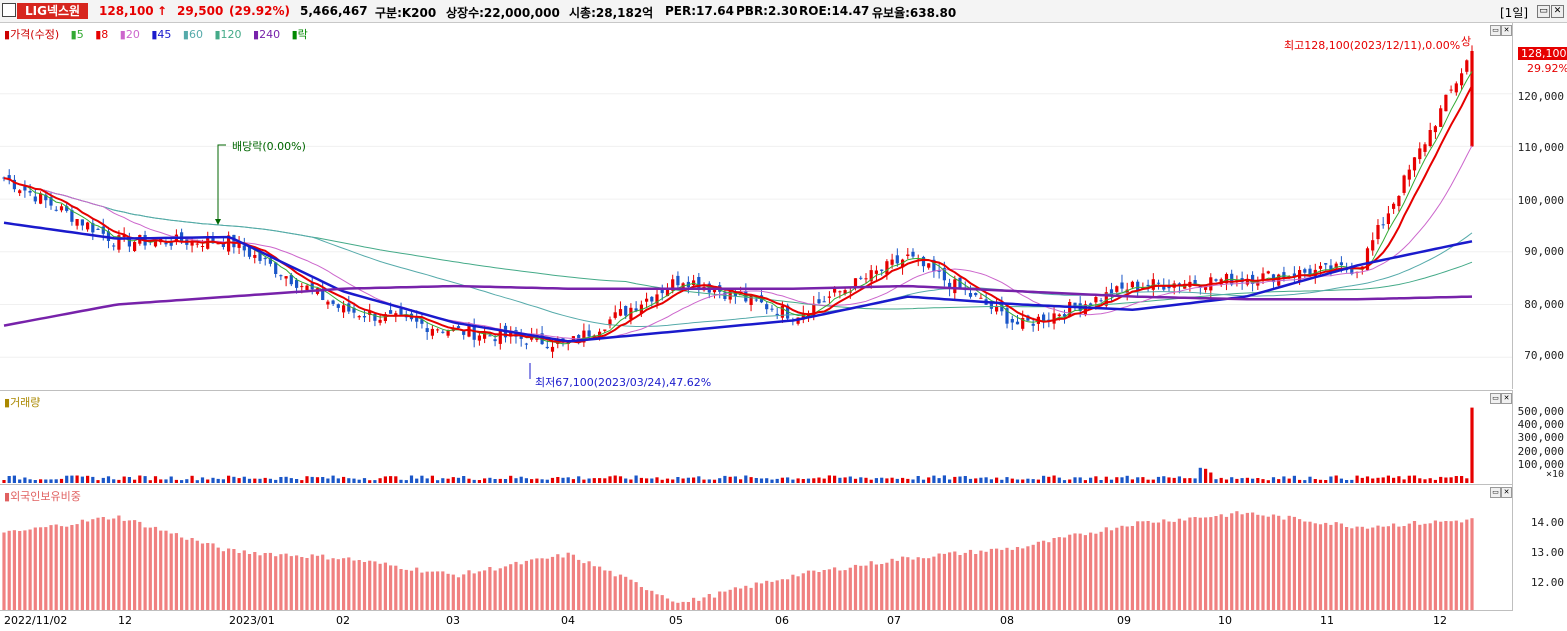 The image size is (1567, 631). I want to click on volume-legend: ▮거래량, so click(22, 402).